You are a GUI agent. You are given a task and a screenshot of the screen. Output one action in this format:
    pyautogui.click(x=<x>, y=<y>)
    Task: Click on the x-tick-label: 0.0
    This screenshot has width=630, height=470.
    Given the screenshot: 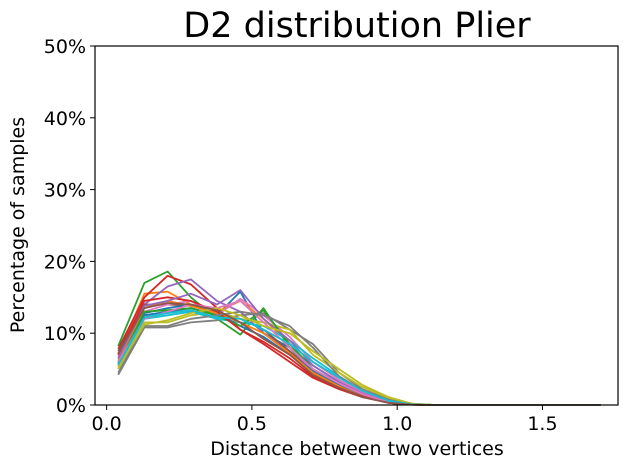 What is the action you would take?
    pyautogui.click(x=107, y=424)
    